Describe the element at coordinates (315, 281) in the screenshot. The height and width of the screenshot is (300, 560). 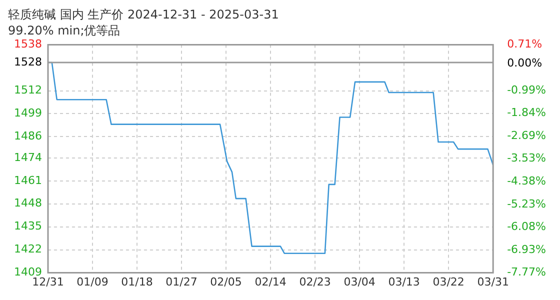
I see `x-tick-label: 02/23` at that location.